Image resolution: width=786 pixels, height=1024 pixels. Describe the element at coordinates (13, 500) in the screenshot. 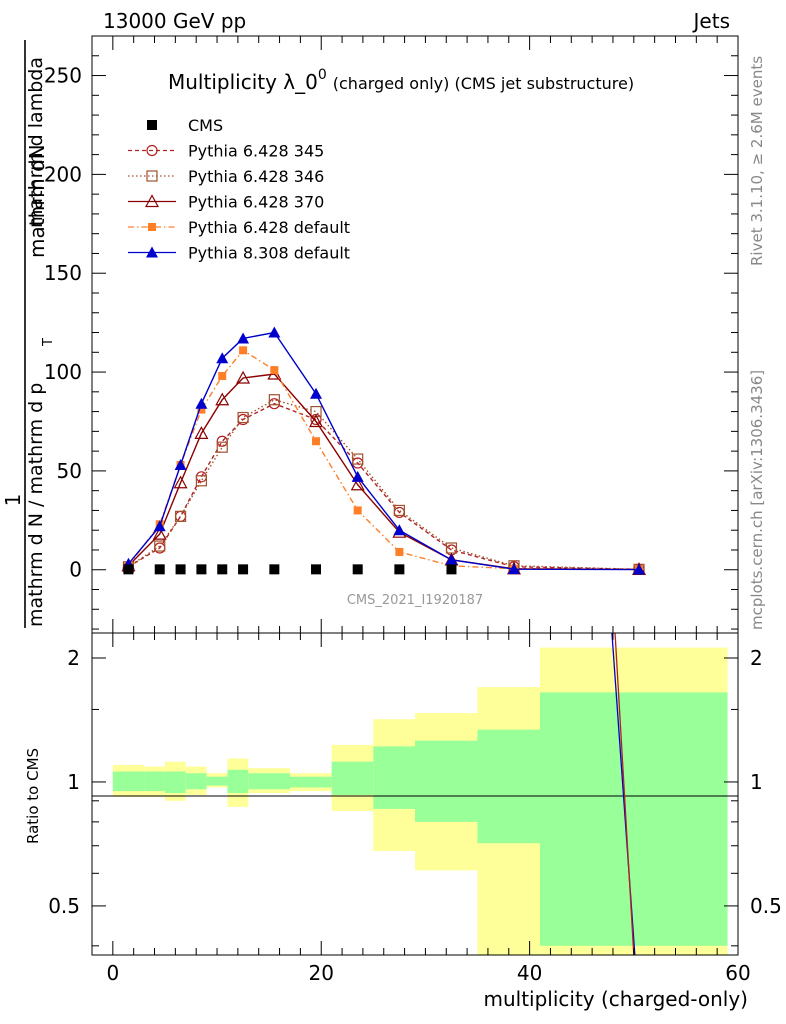

I see `y-label-one: 1` at that location.